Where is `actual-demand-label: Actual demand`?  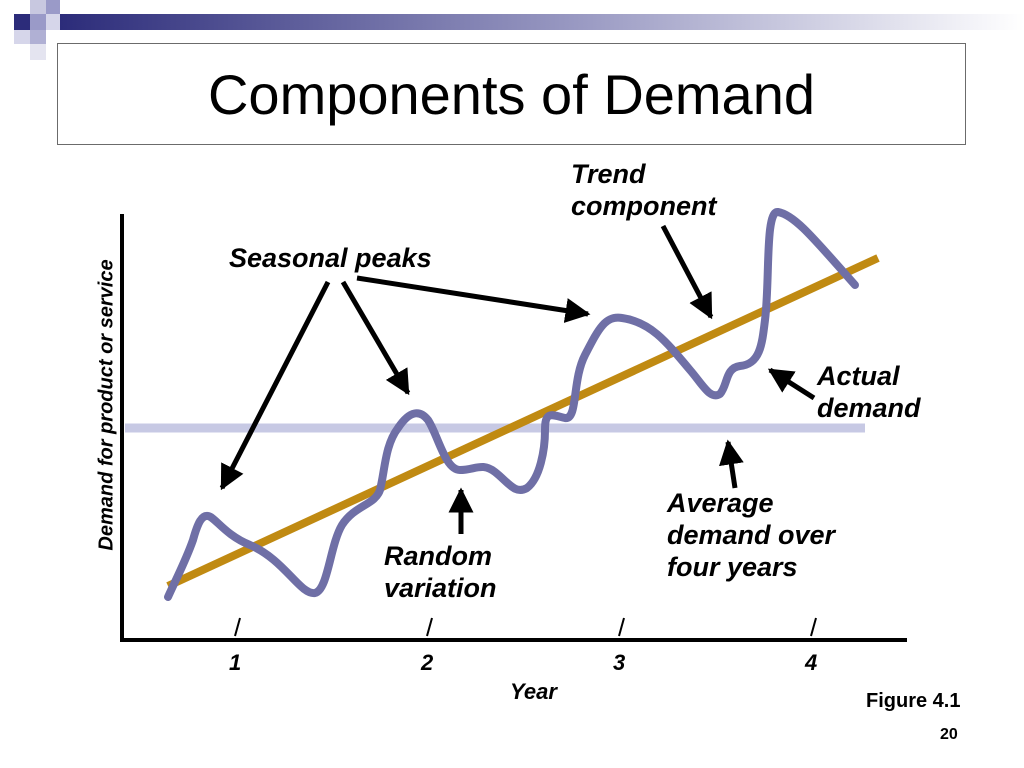 actual-demand-label: Actual demand is located at coordinates (869, 392).